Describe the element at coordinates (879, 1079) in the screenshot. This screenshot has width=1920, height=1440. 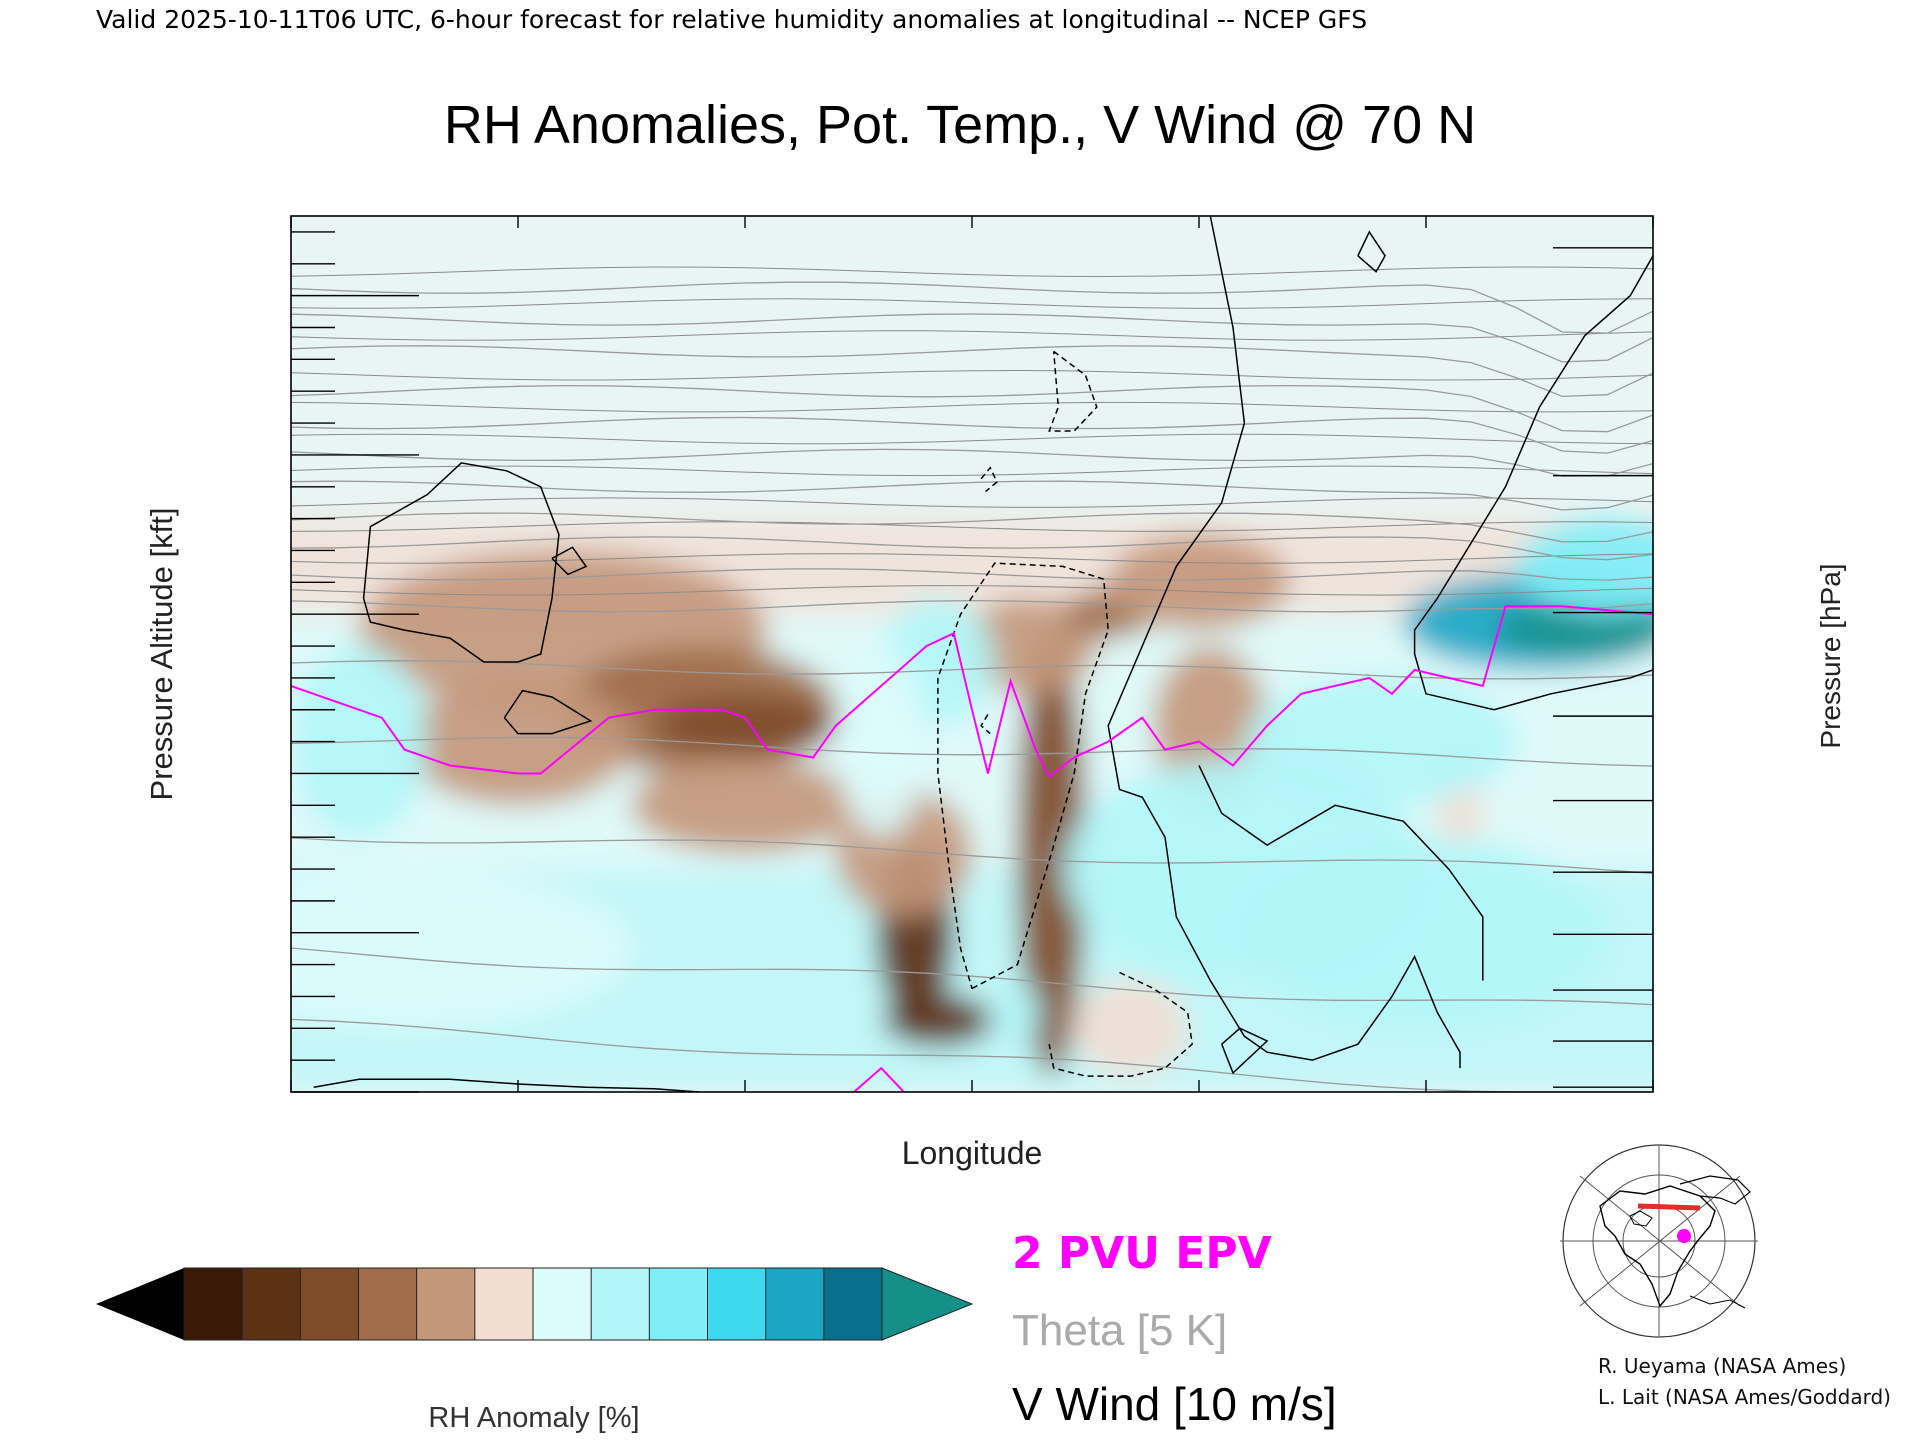
I see `epv-line-surface` at that location.